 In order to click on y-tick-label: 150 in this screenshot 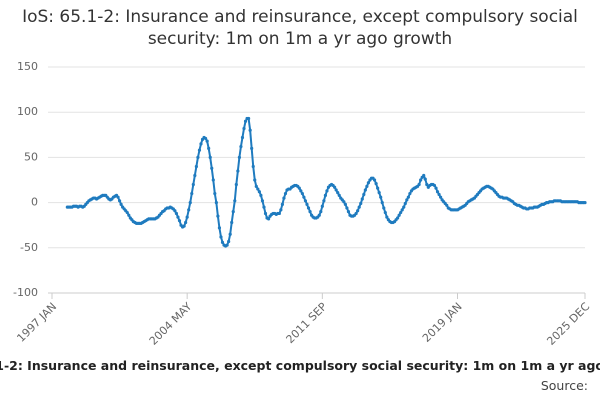, I will do `click(27, 66)`.